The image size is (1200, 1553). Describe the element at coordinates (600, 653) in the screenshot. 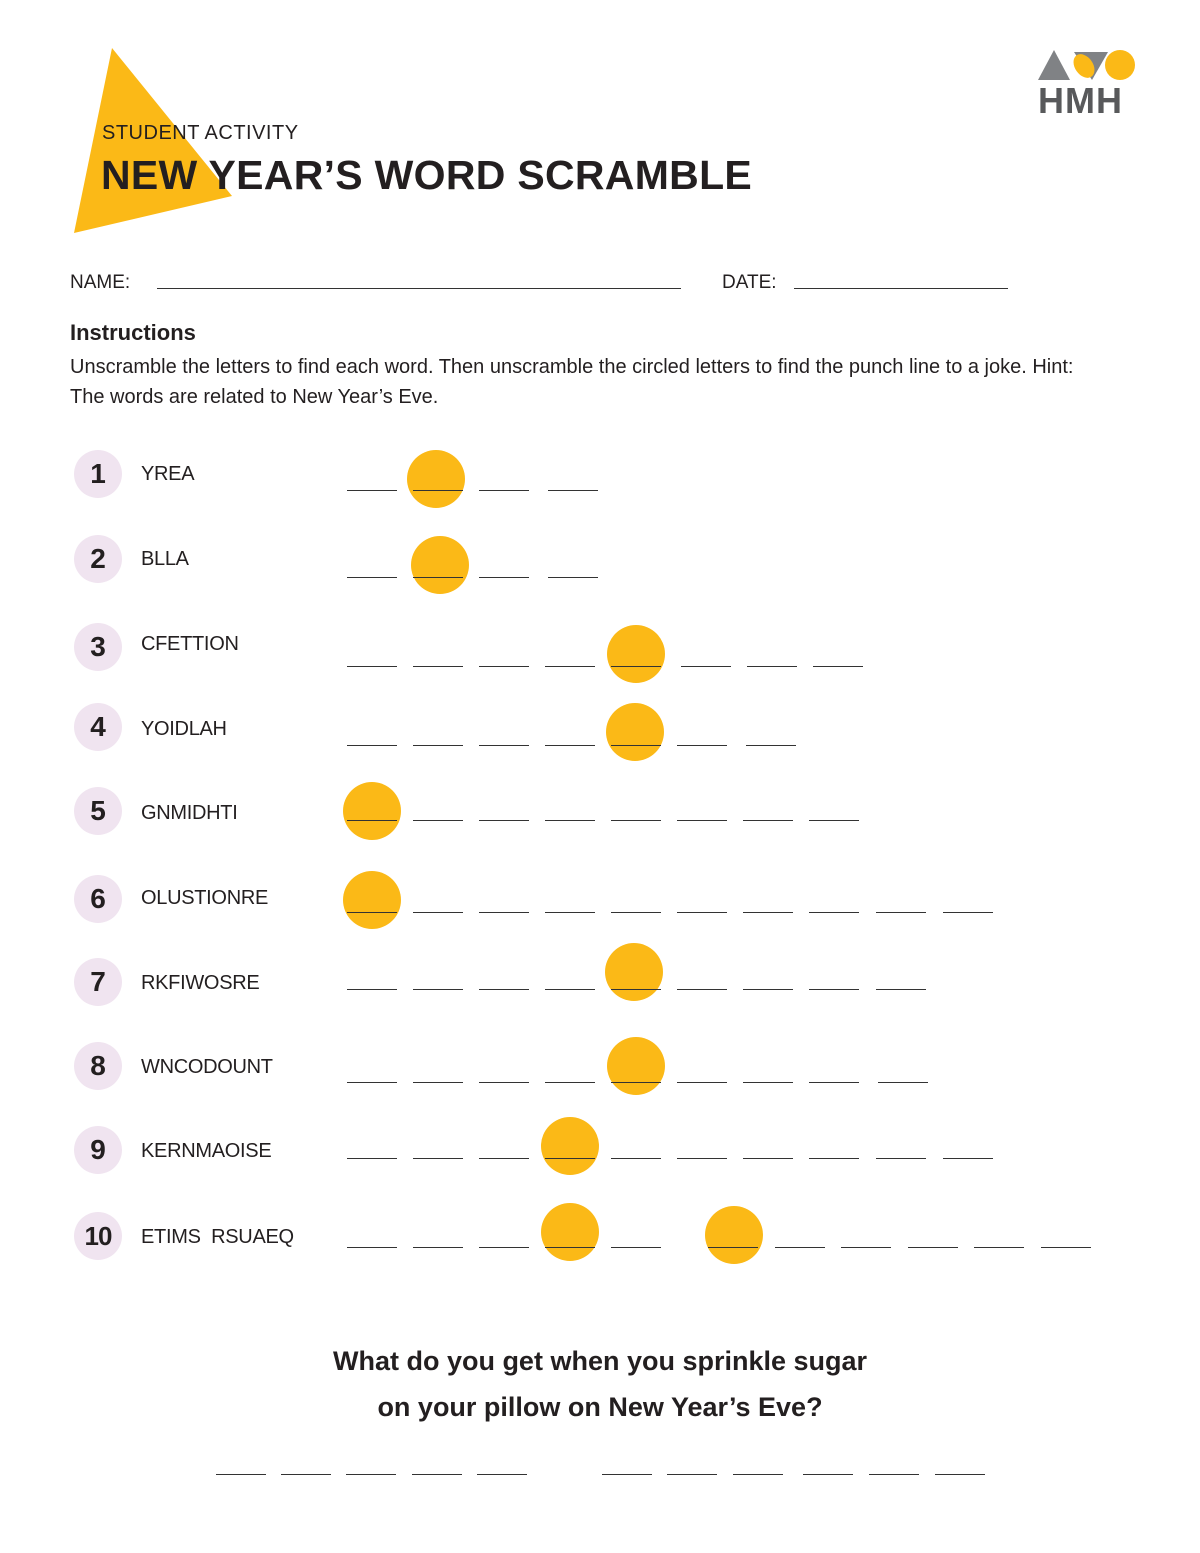

I see `puzzle-row-3: 3 CFETTION` at that location.